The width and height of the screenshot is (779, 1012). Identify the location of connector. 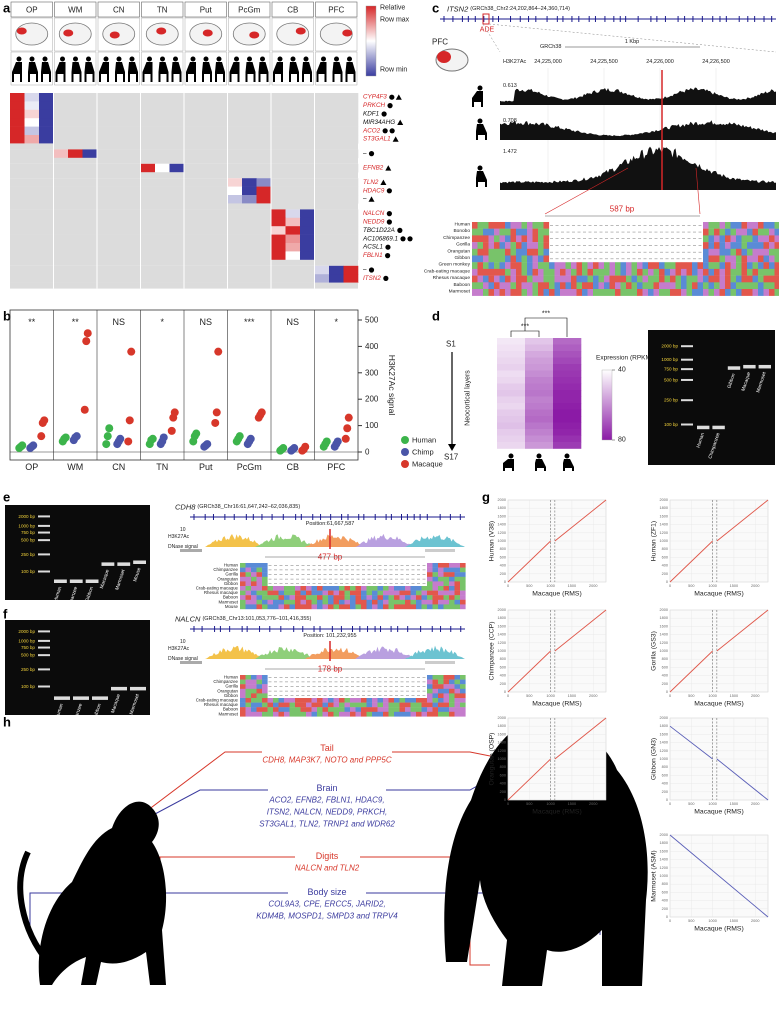
(158, 913).